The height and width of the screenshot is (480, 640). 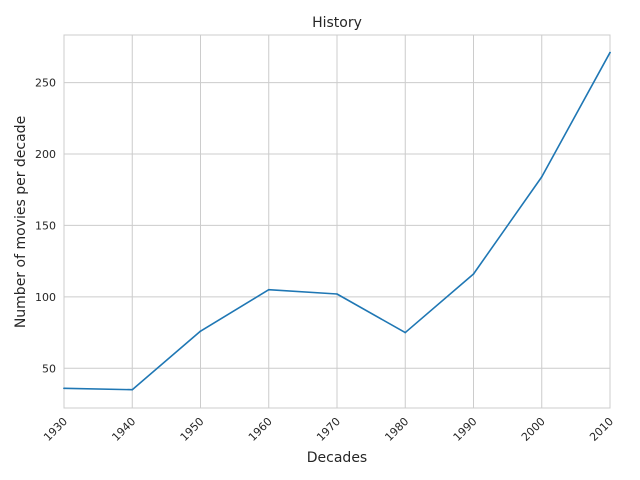 I want to click on x-tick-label: 1940, so click(x=123, y=429).